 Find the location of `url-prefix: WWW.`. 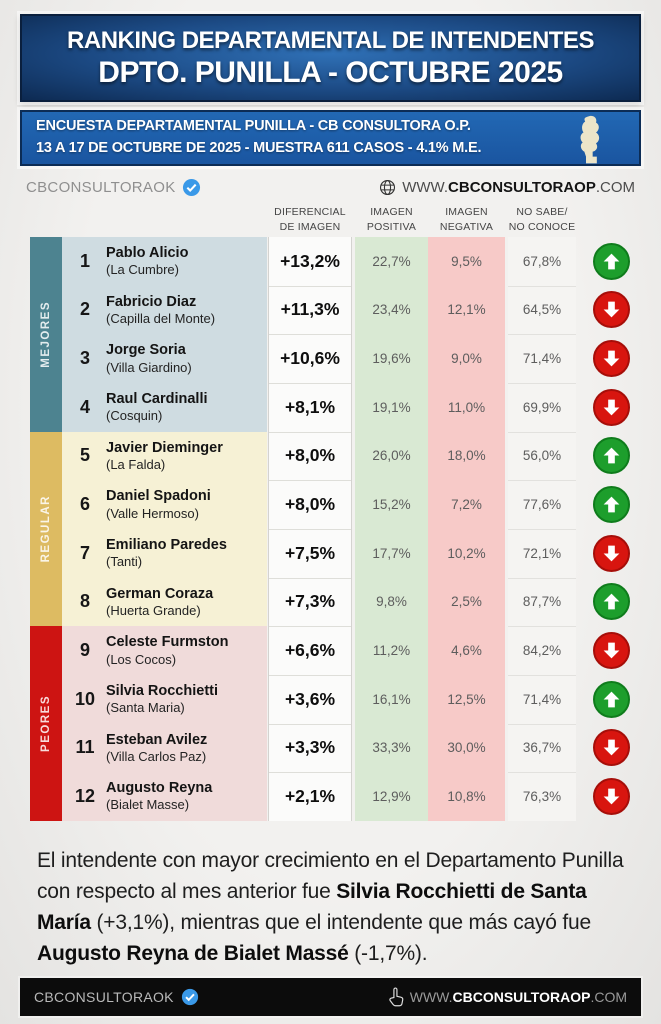

url-prefix: WWW. is located at coordinates (425, 187).